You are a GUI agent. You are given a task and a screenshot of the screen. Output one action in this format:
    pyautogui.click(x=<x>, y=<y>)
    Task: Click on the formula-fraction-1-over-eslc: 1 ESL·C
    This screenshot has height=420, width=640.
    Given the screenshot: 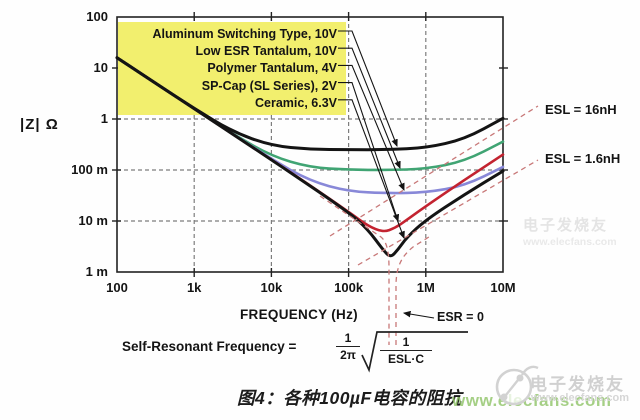 What is the action you would take?
    pyautogui.click(x=406, y=350)
    